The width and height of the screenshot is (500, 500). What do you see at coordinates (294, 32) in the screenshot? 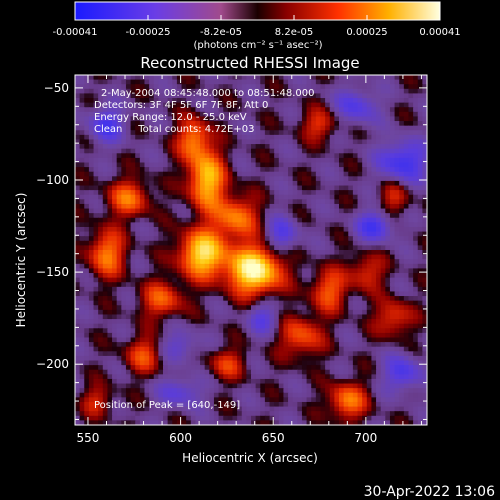
I see `colorbar-tick-label: 8.2e-05` at bounding box center [294, 32].